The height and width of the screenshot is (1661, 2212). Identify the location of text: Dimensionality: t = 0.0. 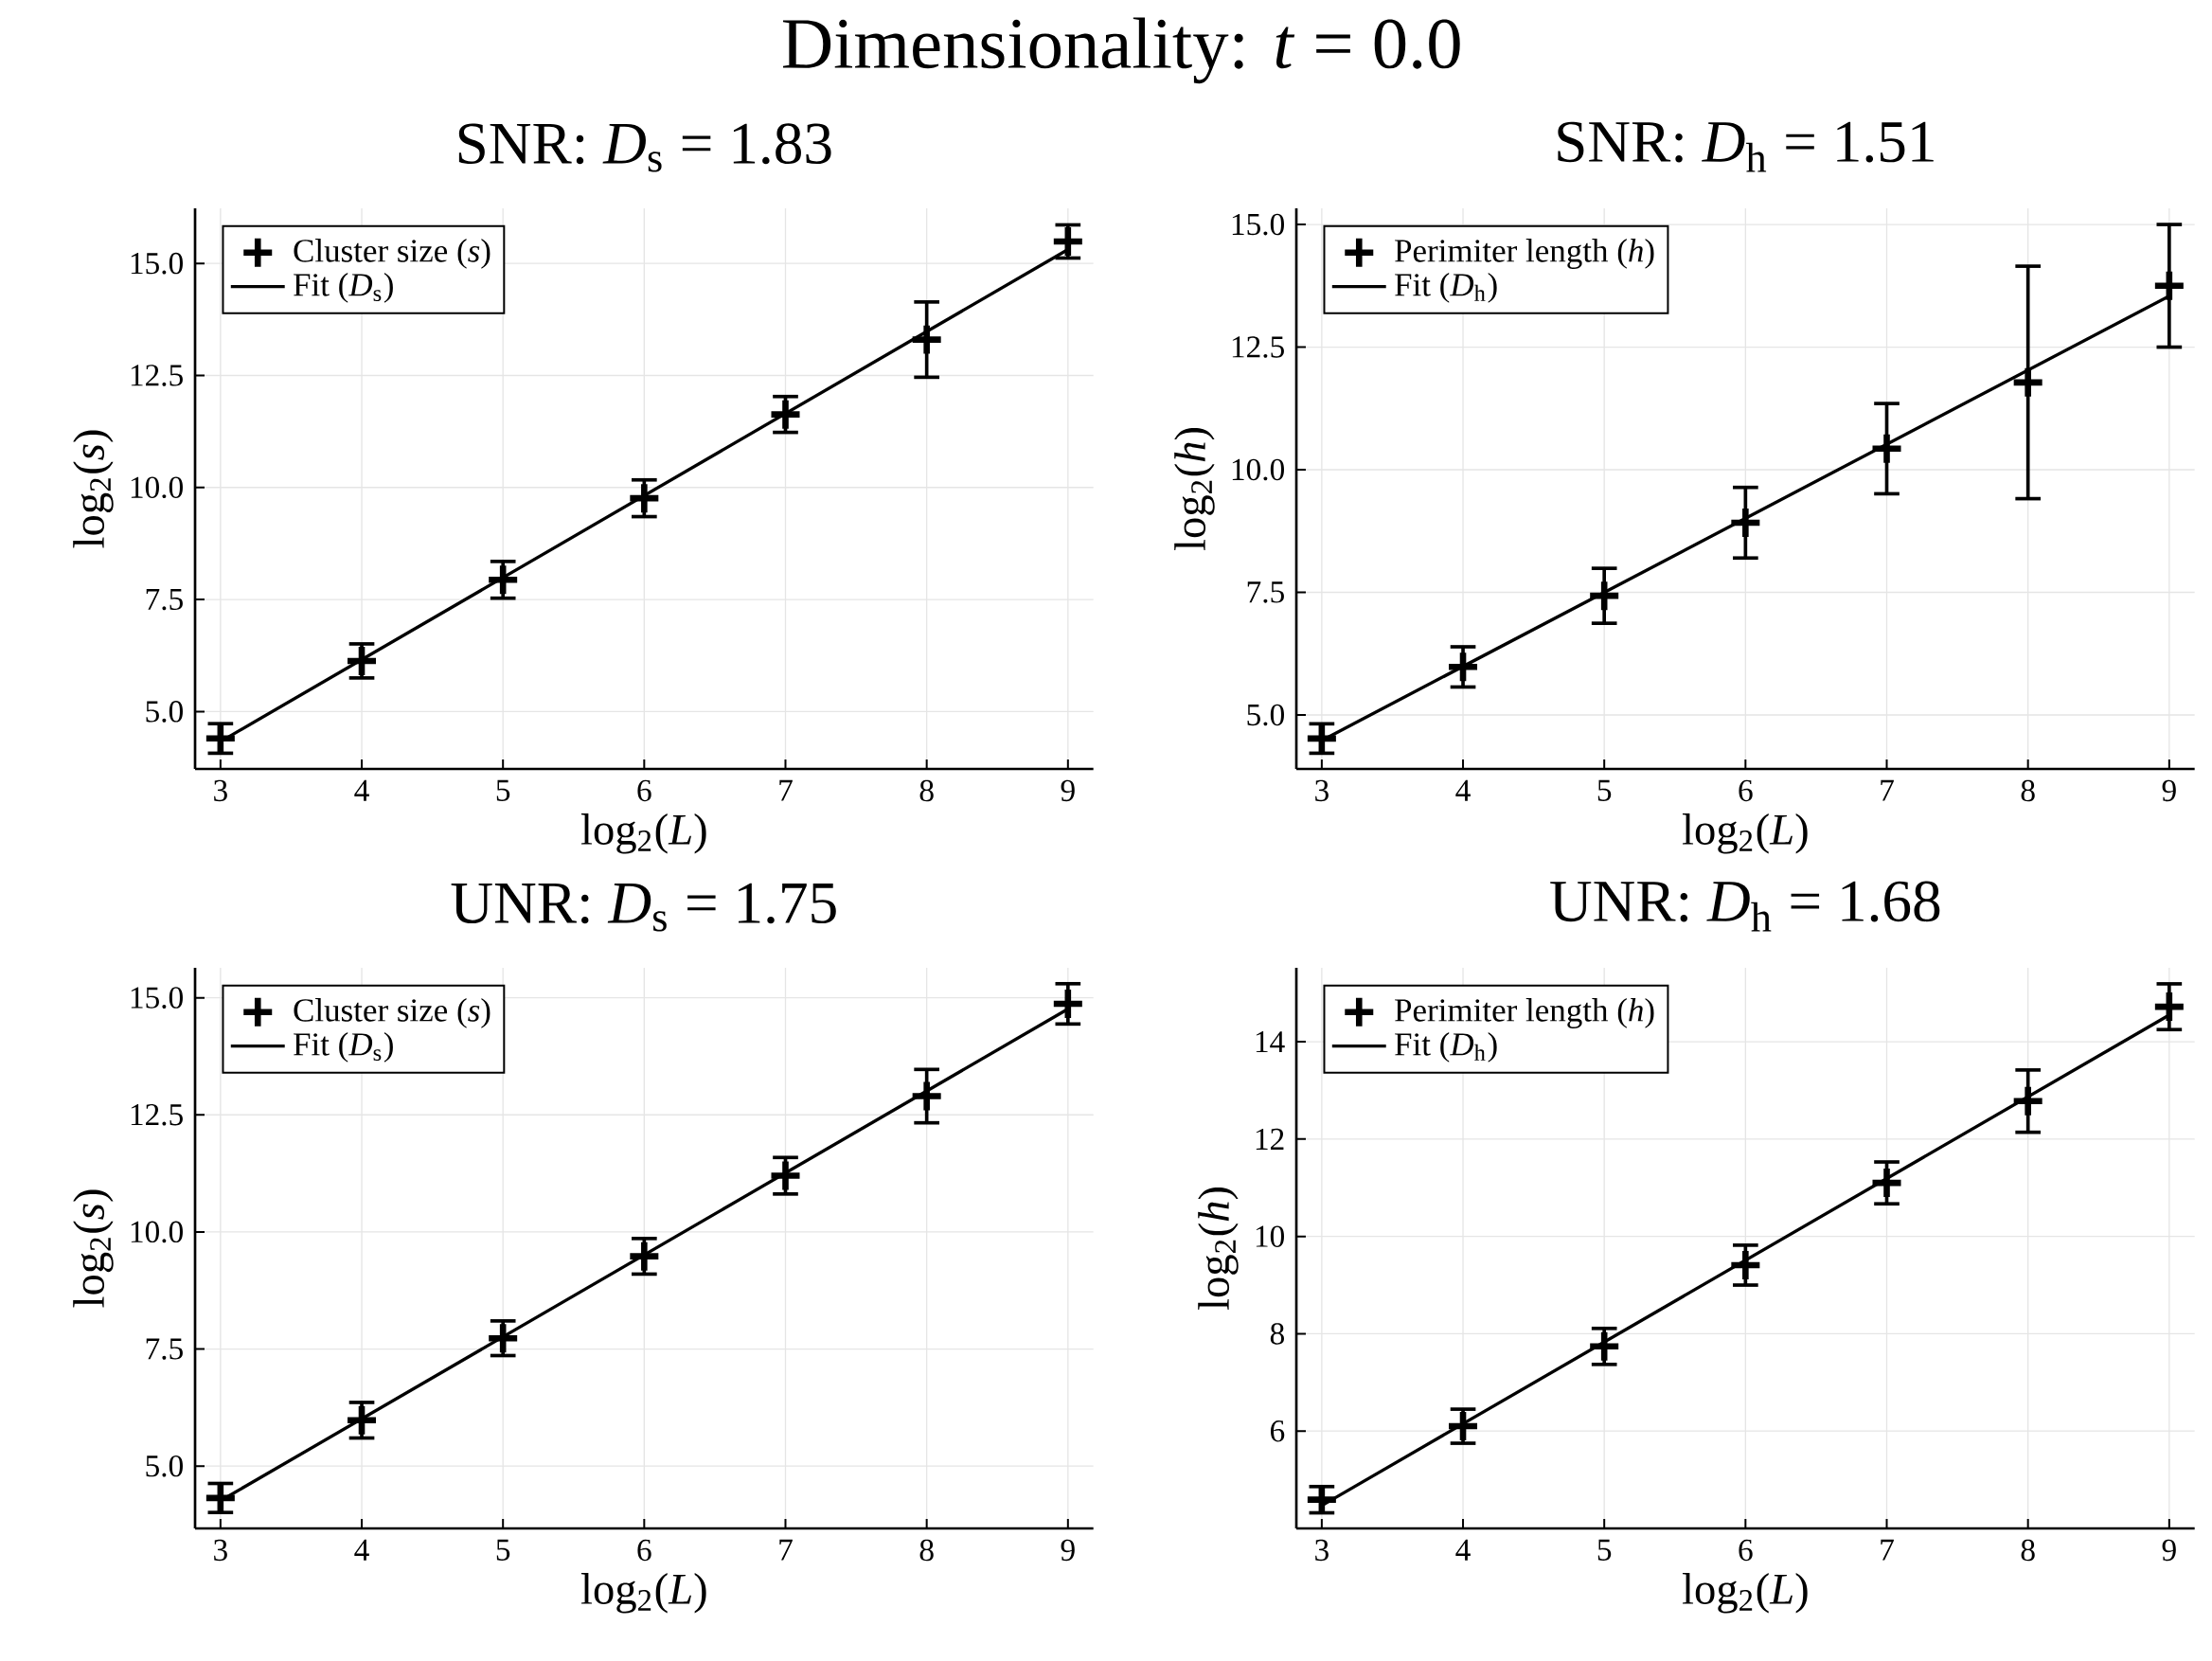
(1121, 50).